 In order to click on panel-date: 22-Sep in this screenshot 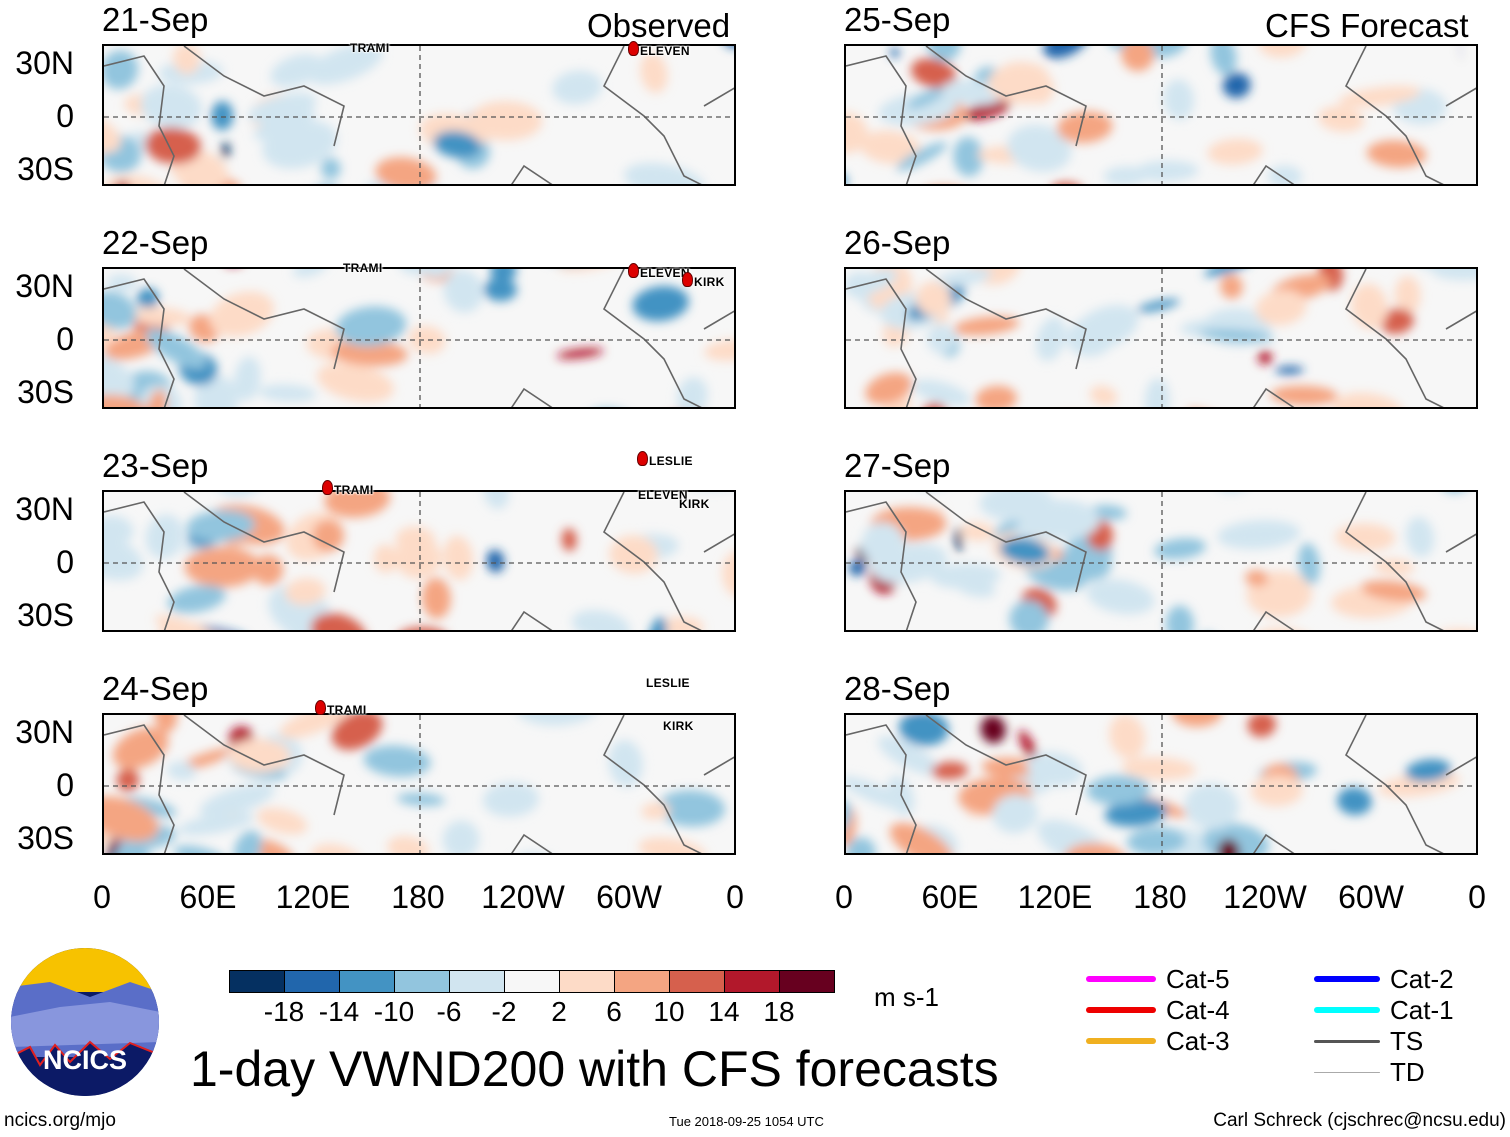, I will do `click(155, 242)`.